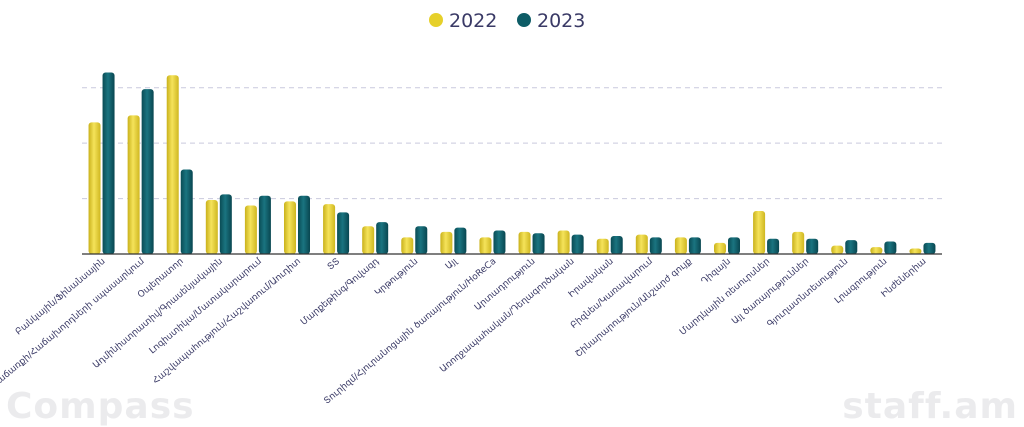  What do you see at coordinates (770, 292) in the screenshot?
I see `tick-label: Այլ ծառայություններ` at bounding box center [770, 292].